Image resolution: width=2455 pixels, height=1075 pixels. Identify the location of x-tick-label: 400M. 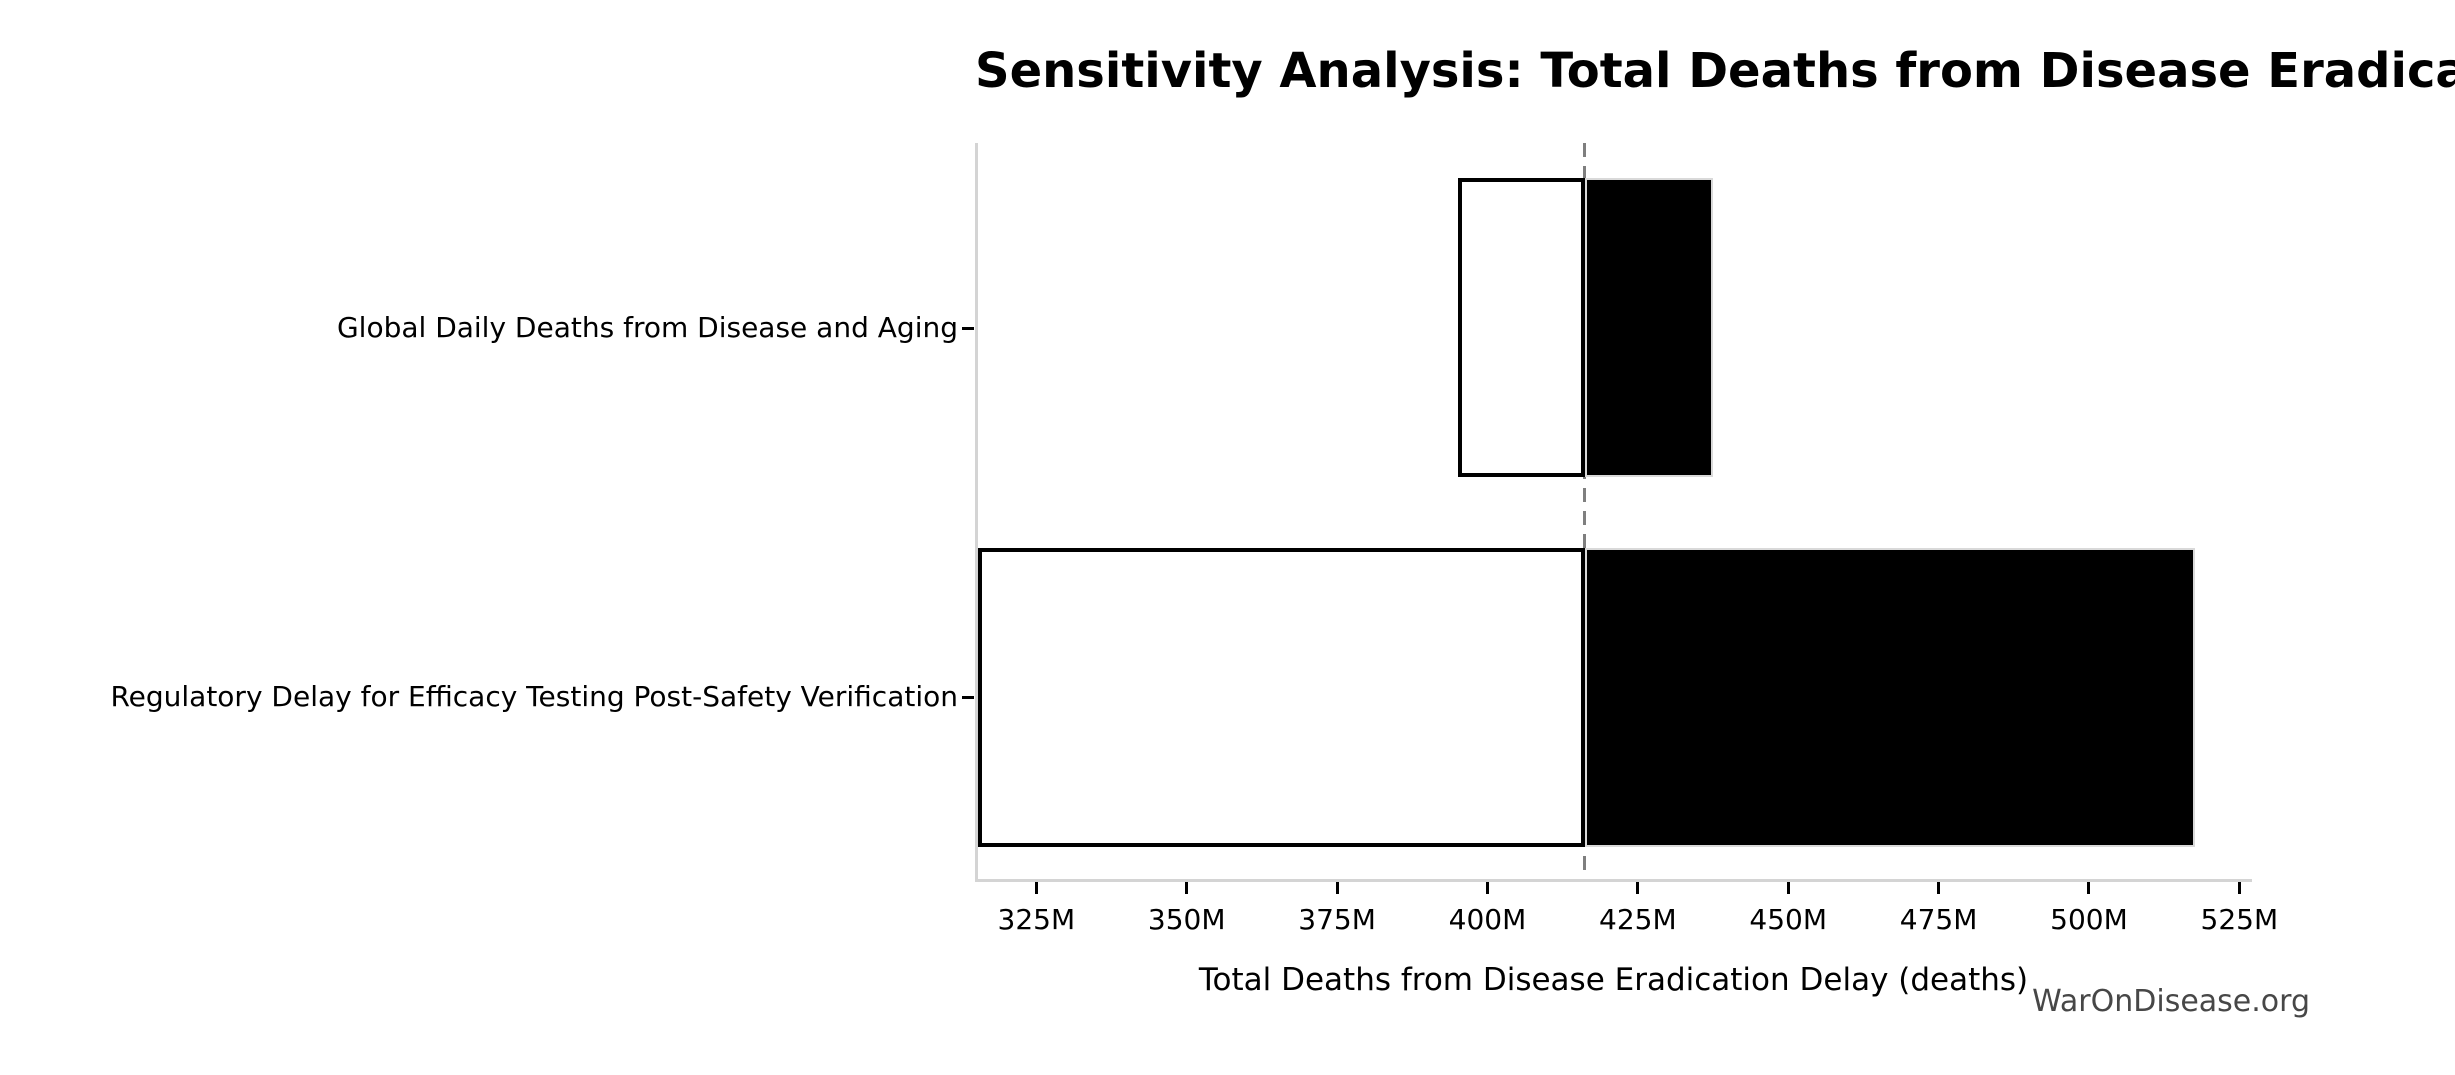
(1487, 919).